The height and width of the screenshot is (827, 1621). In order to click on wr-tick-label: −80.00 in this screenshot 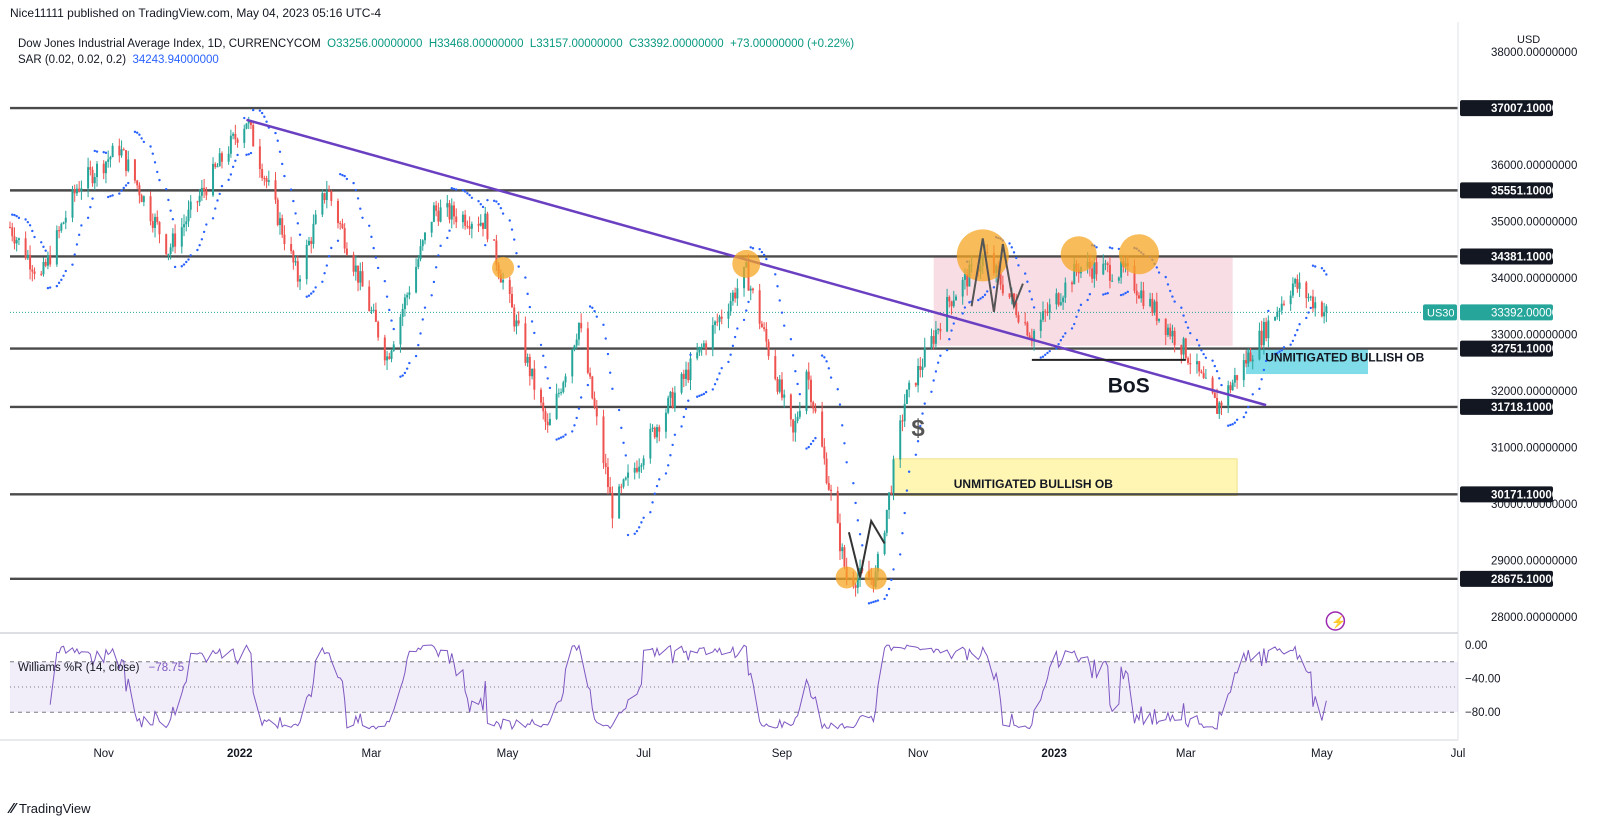, I will do `click(1483, 713)`.